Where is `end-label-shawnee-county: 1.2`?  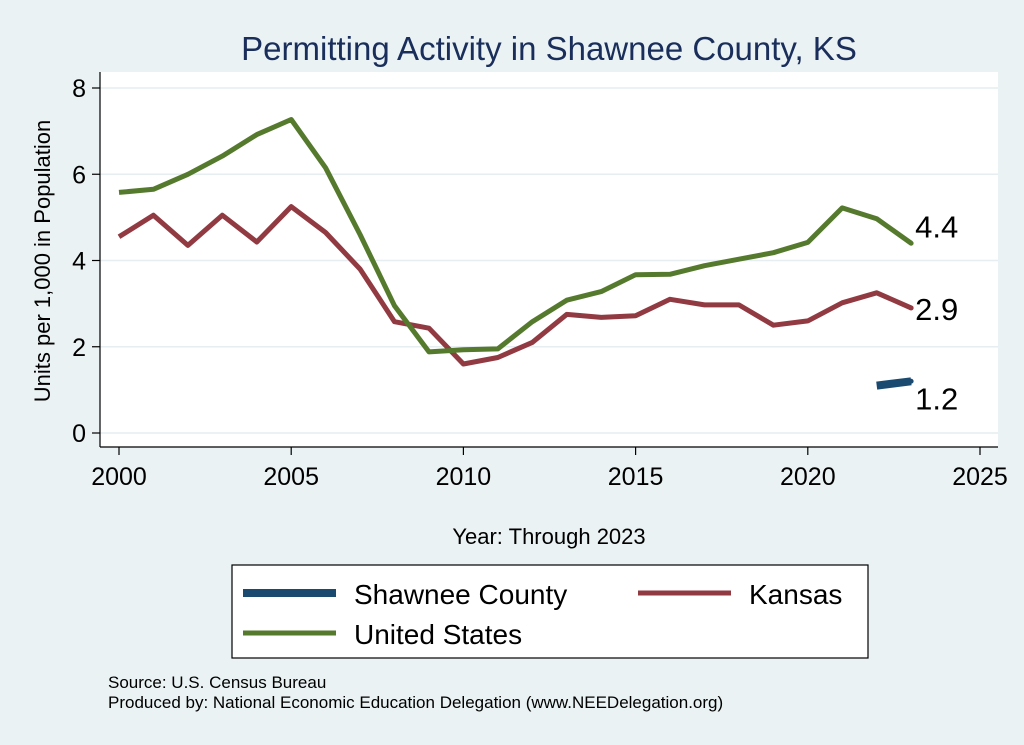
end-label-shawnee-county: 1.2 is located at coordinates (936, 398).